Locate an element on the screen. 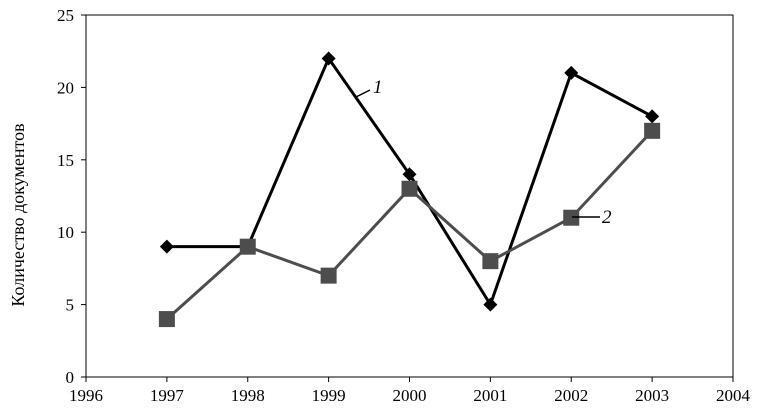 Image resolution: width=769 pixels, height=419 pixels. x-tick-label: 1998 is located at coordinates (248, 395).